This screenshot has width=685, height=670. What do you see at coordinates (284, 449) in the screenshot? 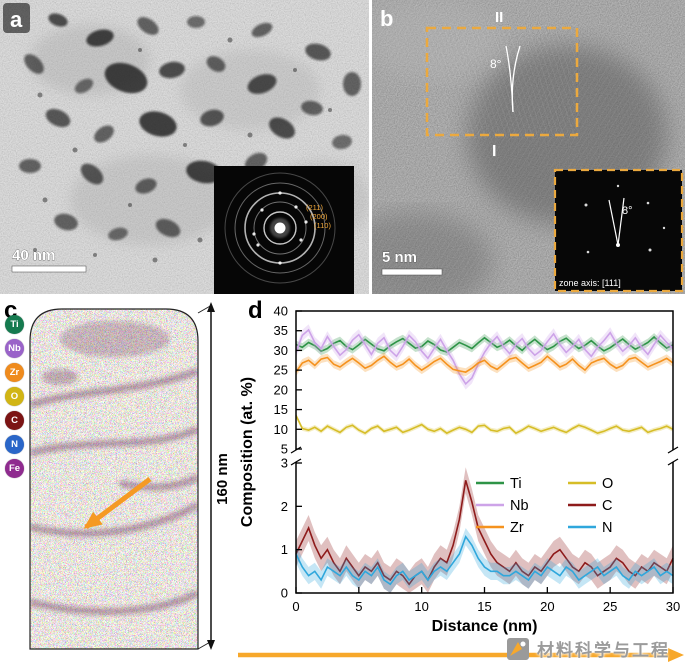
I see `y-tick-label: 5` at bounding box center [284, 449].